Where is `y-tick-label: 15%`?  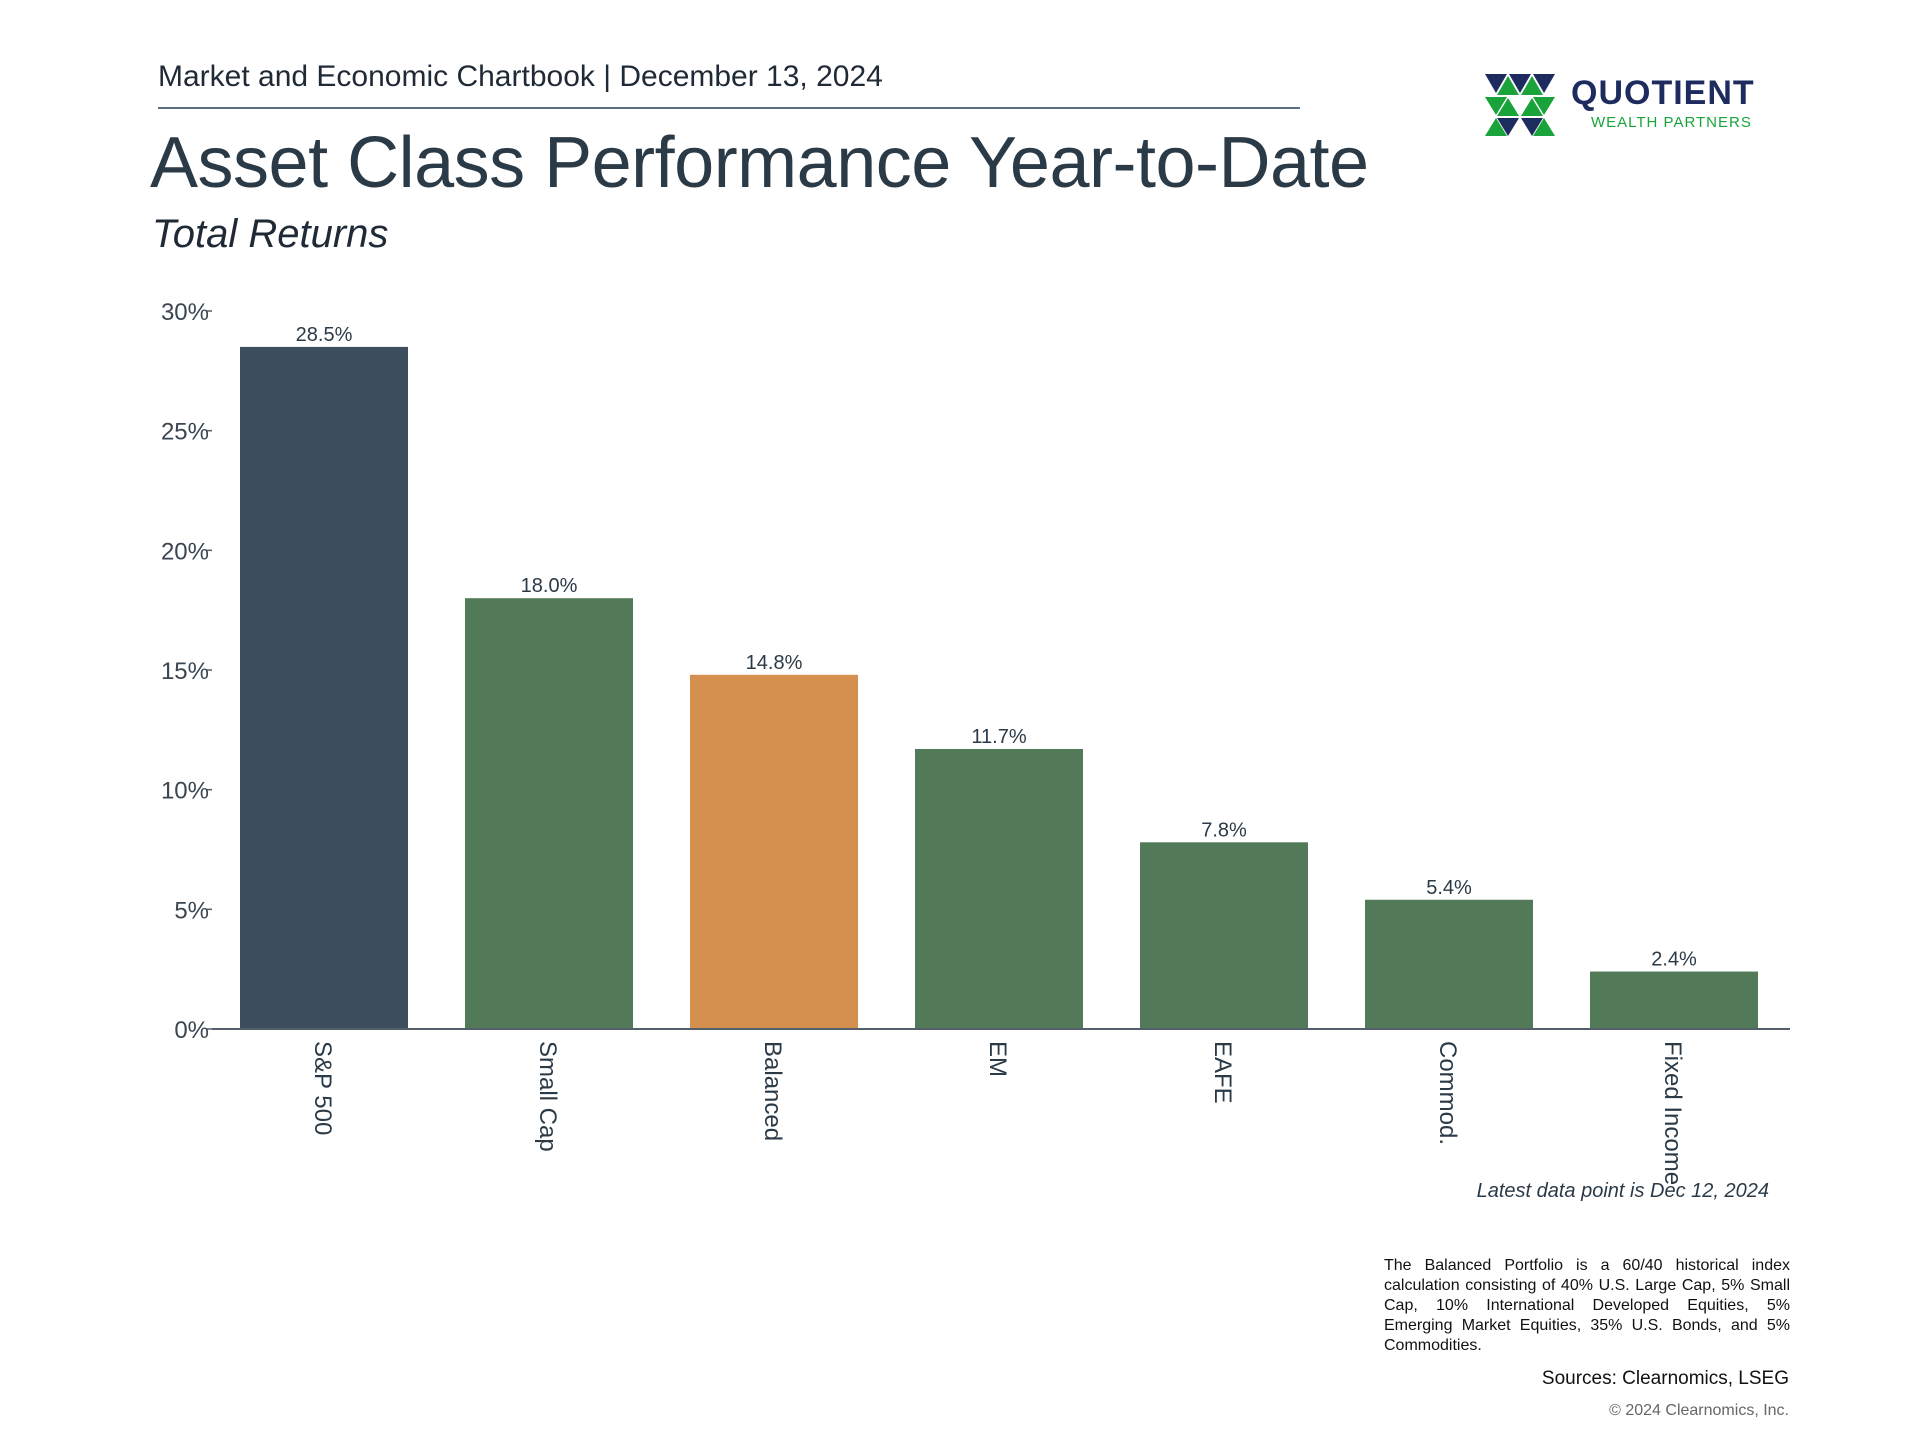 y-tick-label: 15% is located at coordinates (185, 671).